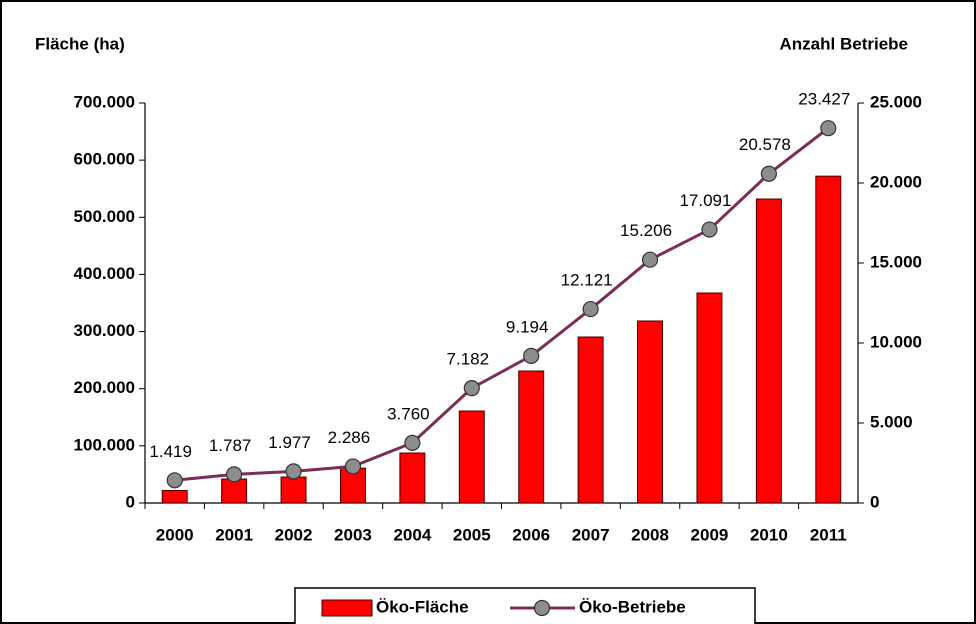 This screenshot has width=976, height=624. Describe the element at coordinates (80, 43) in the screenshot. I see `y-axis-label: Fläche (ha)` at that location.